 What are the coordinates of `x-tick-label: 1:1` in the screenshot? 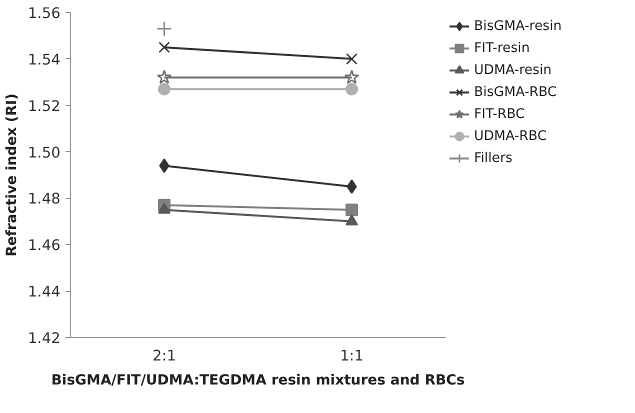 It's located at (352, 356).